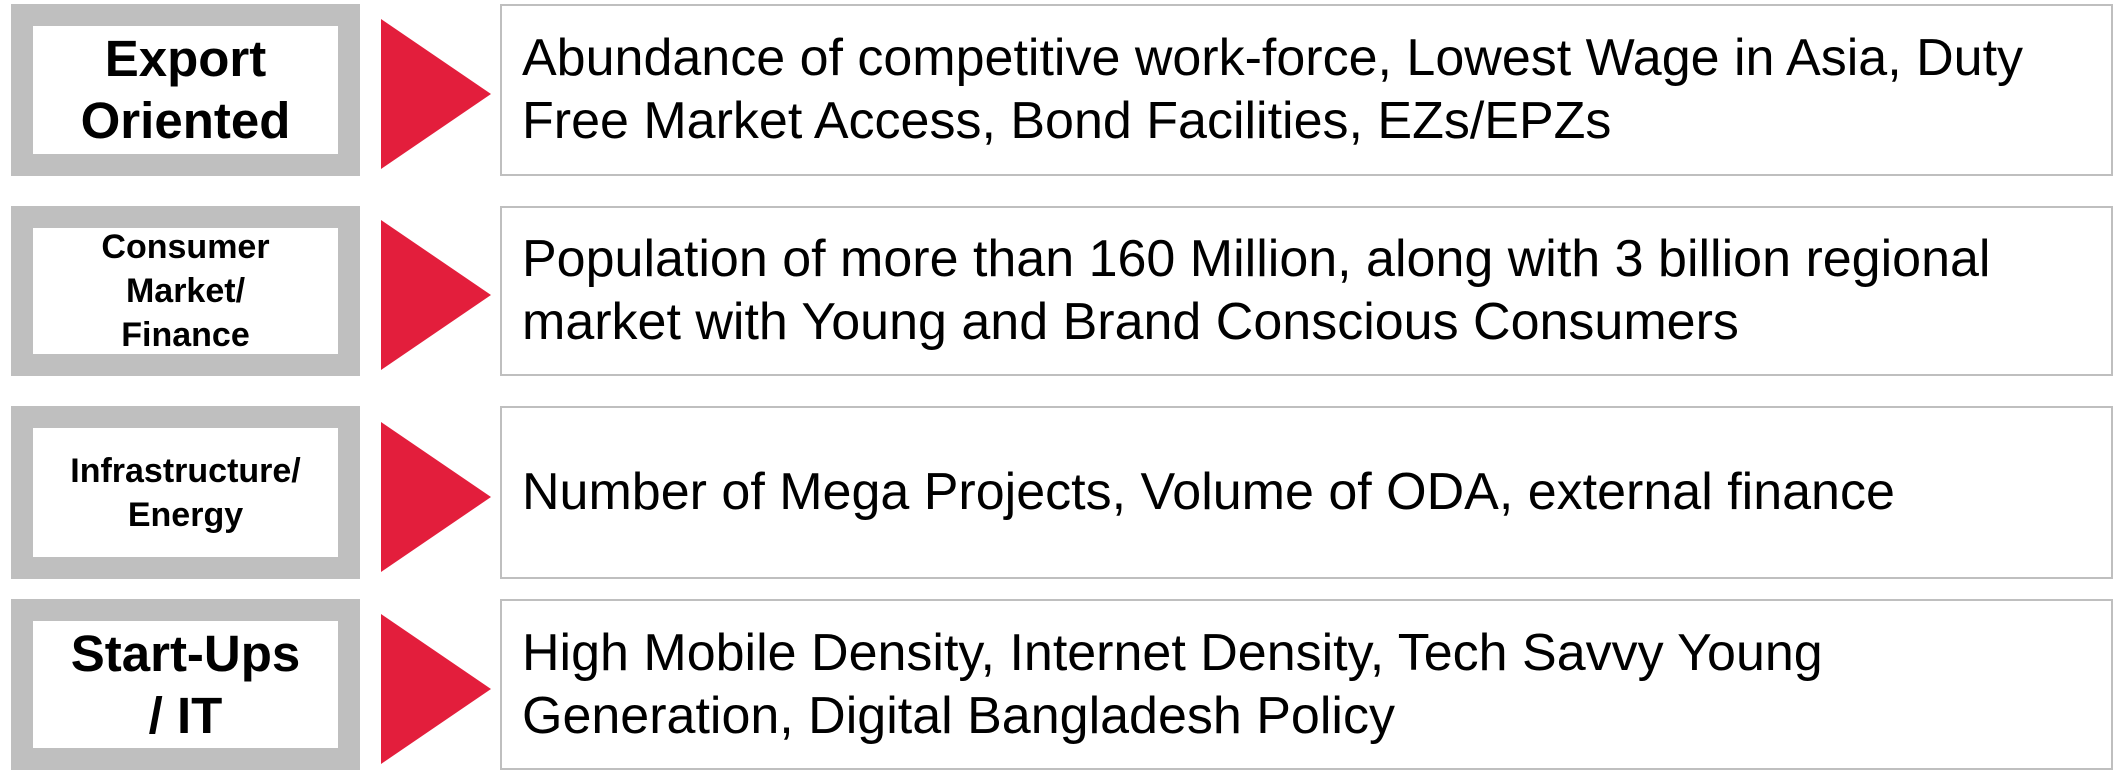  I want to click on label-line: Finance, so click(185, 335).